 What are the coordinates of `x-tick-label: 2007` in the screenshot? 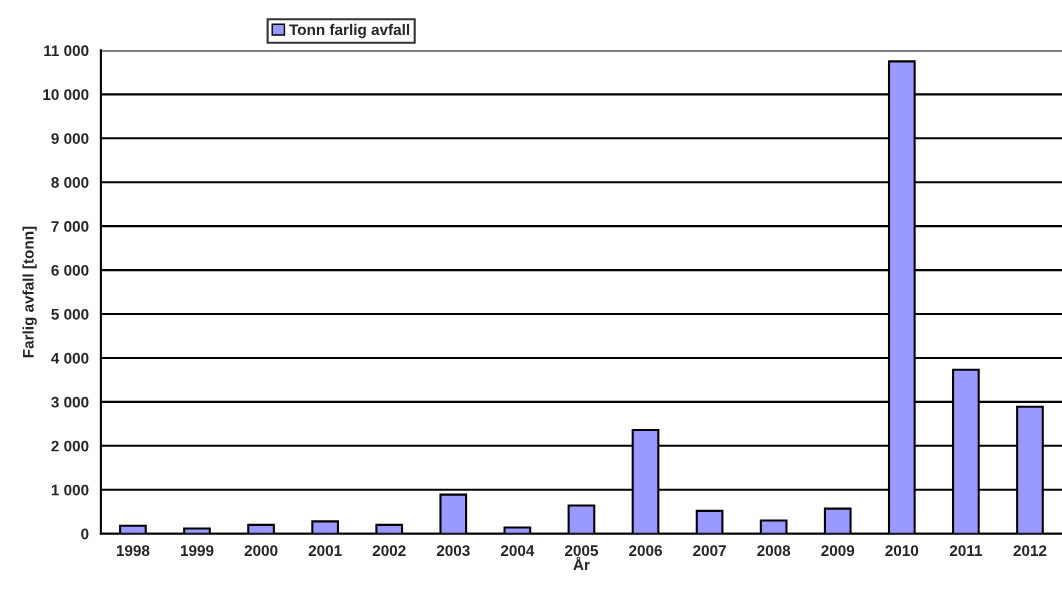 It's located at (709, 551).